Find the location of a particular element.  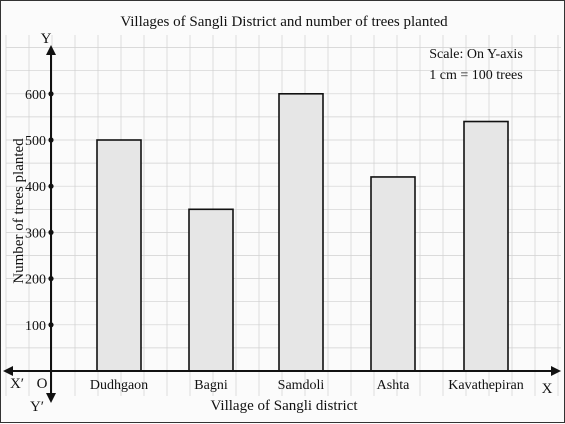

x-category-label: Dudhgaon is located at coordinates (119, 385).